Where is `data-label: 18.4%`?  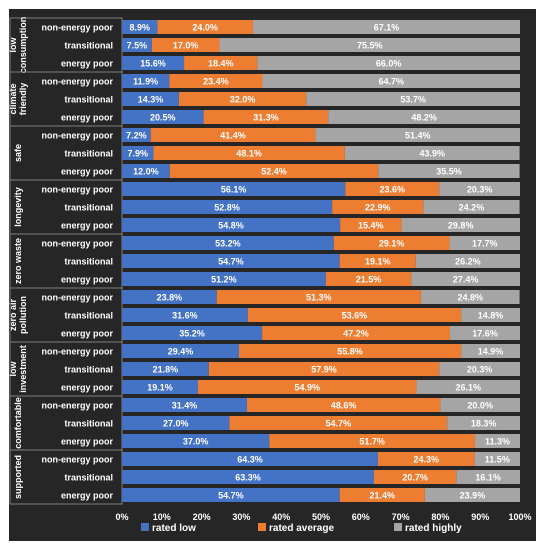 data-label: 18.4% is located at coordinates (221, 64).